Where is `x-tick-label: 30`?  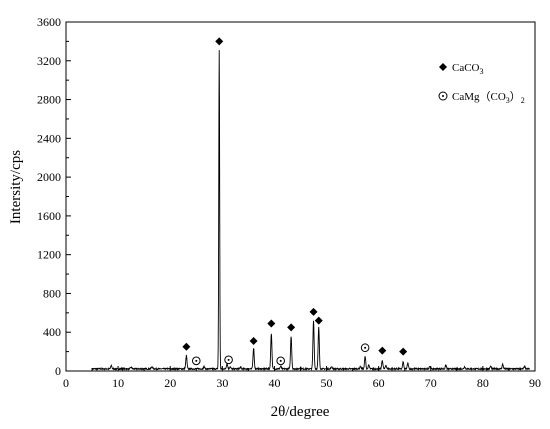
x-tick-label: 30 is located at coordinates (222, 383).